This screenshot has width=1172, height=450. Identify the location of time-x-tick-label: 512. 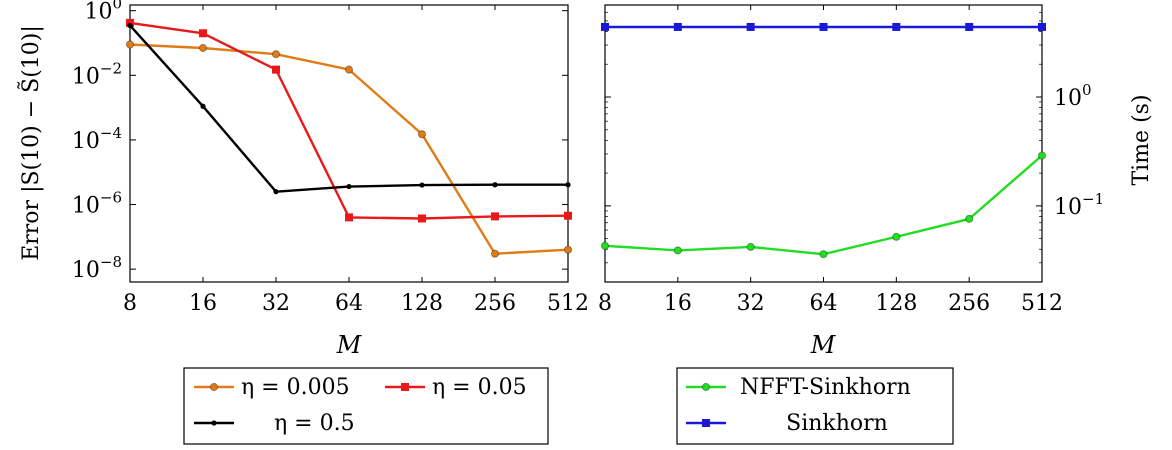
(1042, 303).